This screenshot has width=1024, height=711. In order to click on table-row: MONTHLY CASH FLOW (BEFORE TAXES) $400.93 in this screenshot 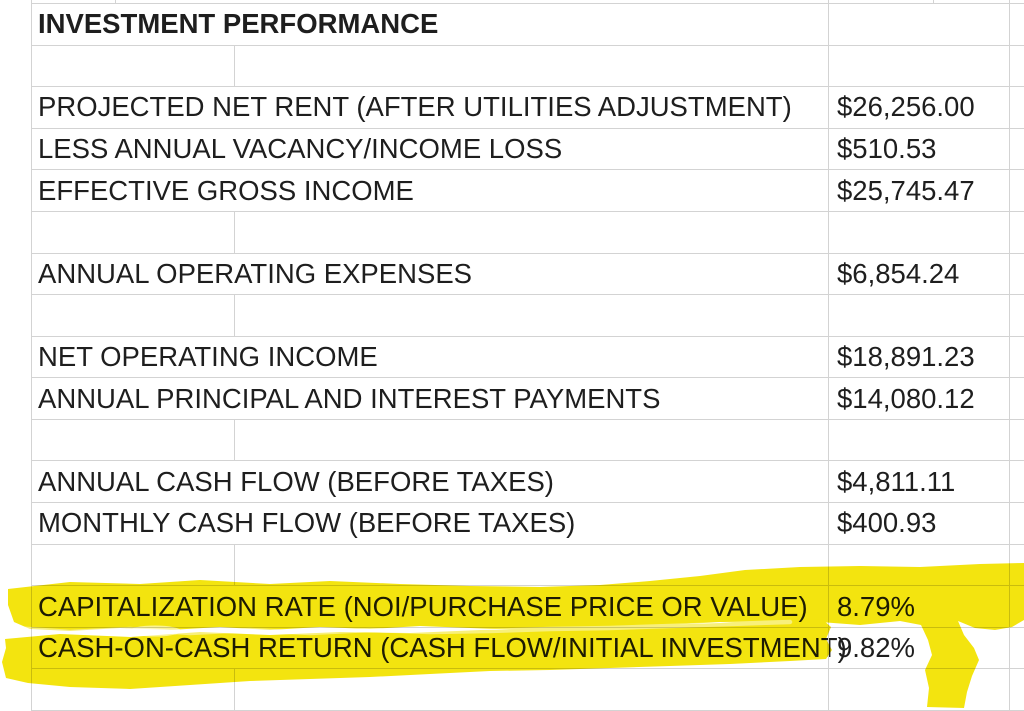, I will do `click(527, 523)`.